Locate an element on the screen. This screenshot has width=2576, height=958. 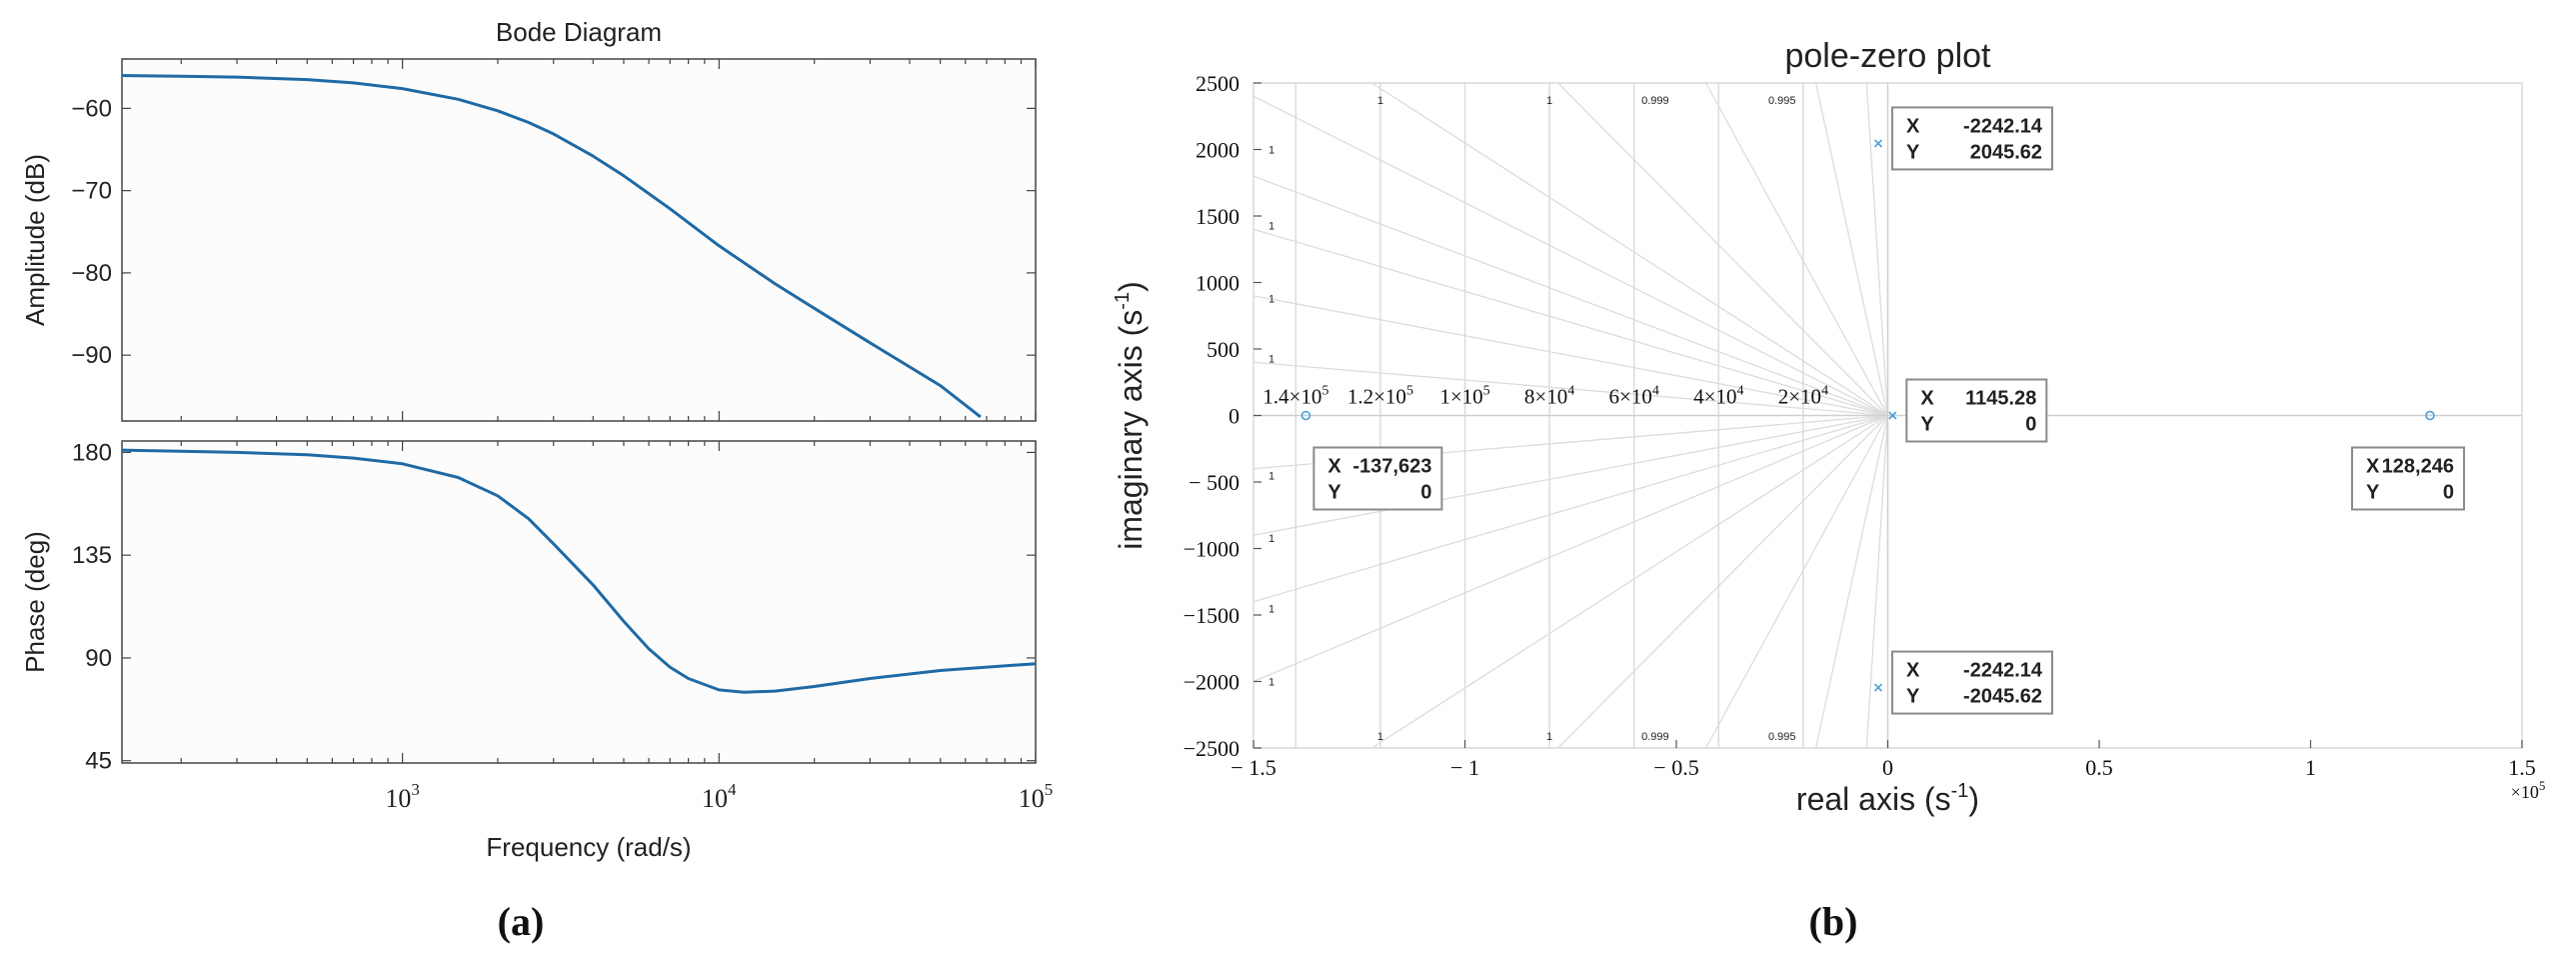
y-tick-label: −2000 is located at coordinates (1212, 682).